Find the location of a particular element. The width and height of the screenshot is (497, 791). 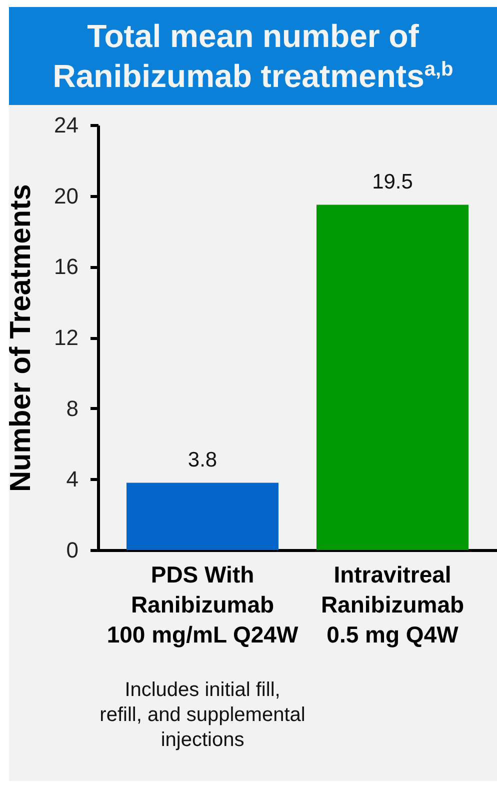

data-label: 3.8 is located at coordinates (203, 460).